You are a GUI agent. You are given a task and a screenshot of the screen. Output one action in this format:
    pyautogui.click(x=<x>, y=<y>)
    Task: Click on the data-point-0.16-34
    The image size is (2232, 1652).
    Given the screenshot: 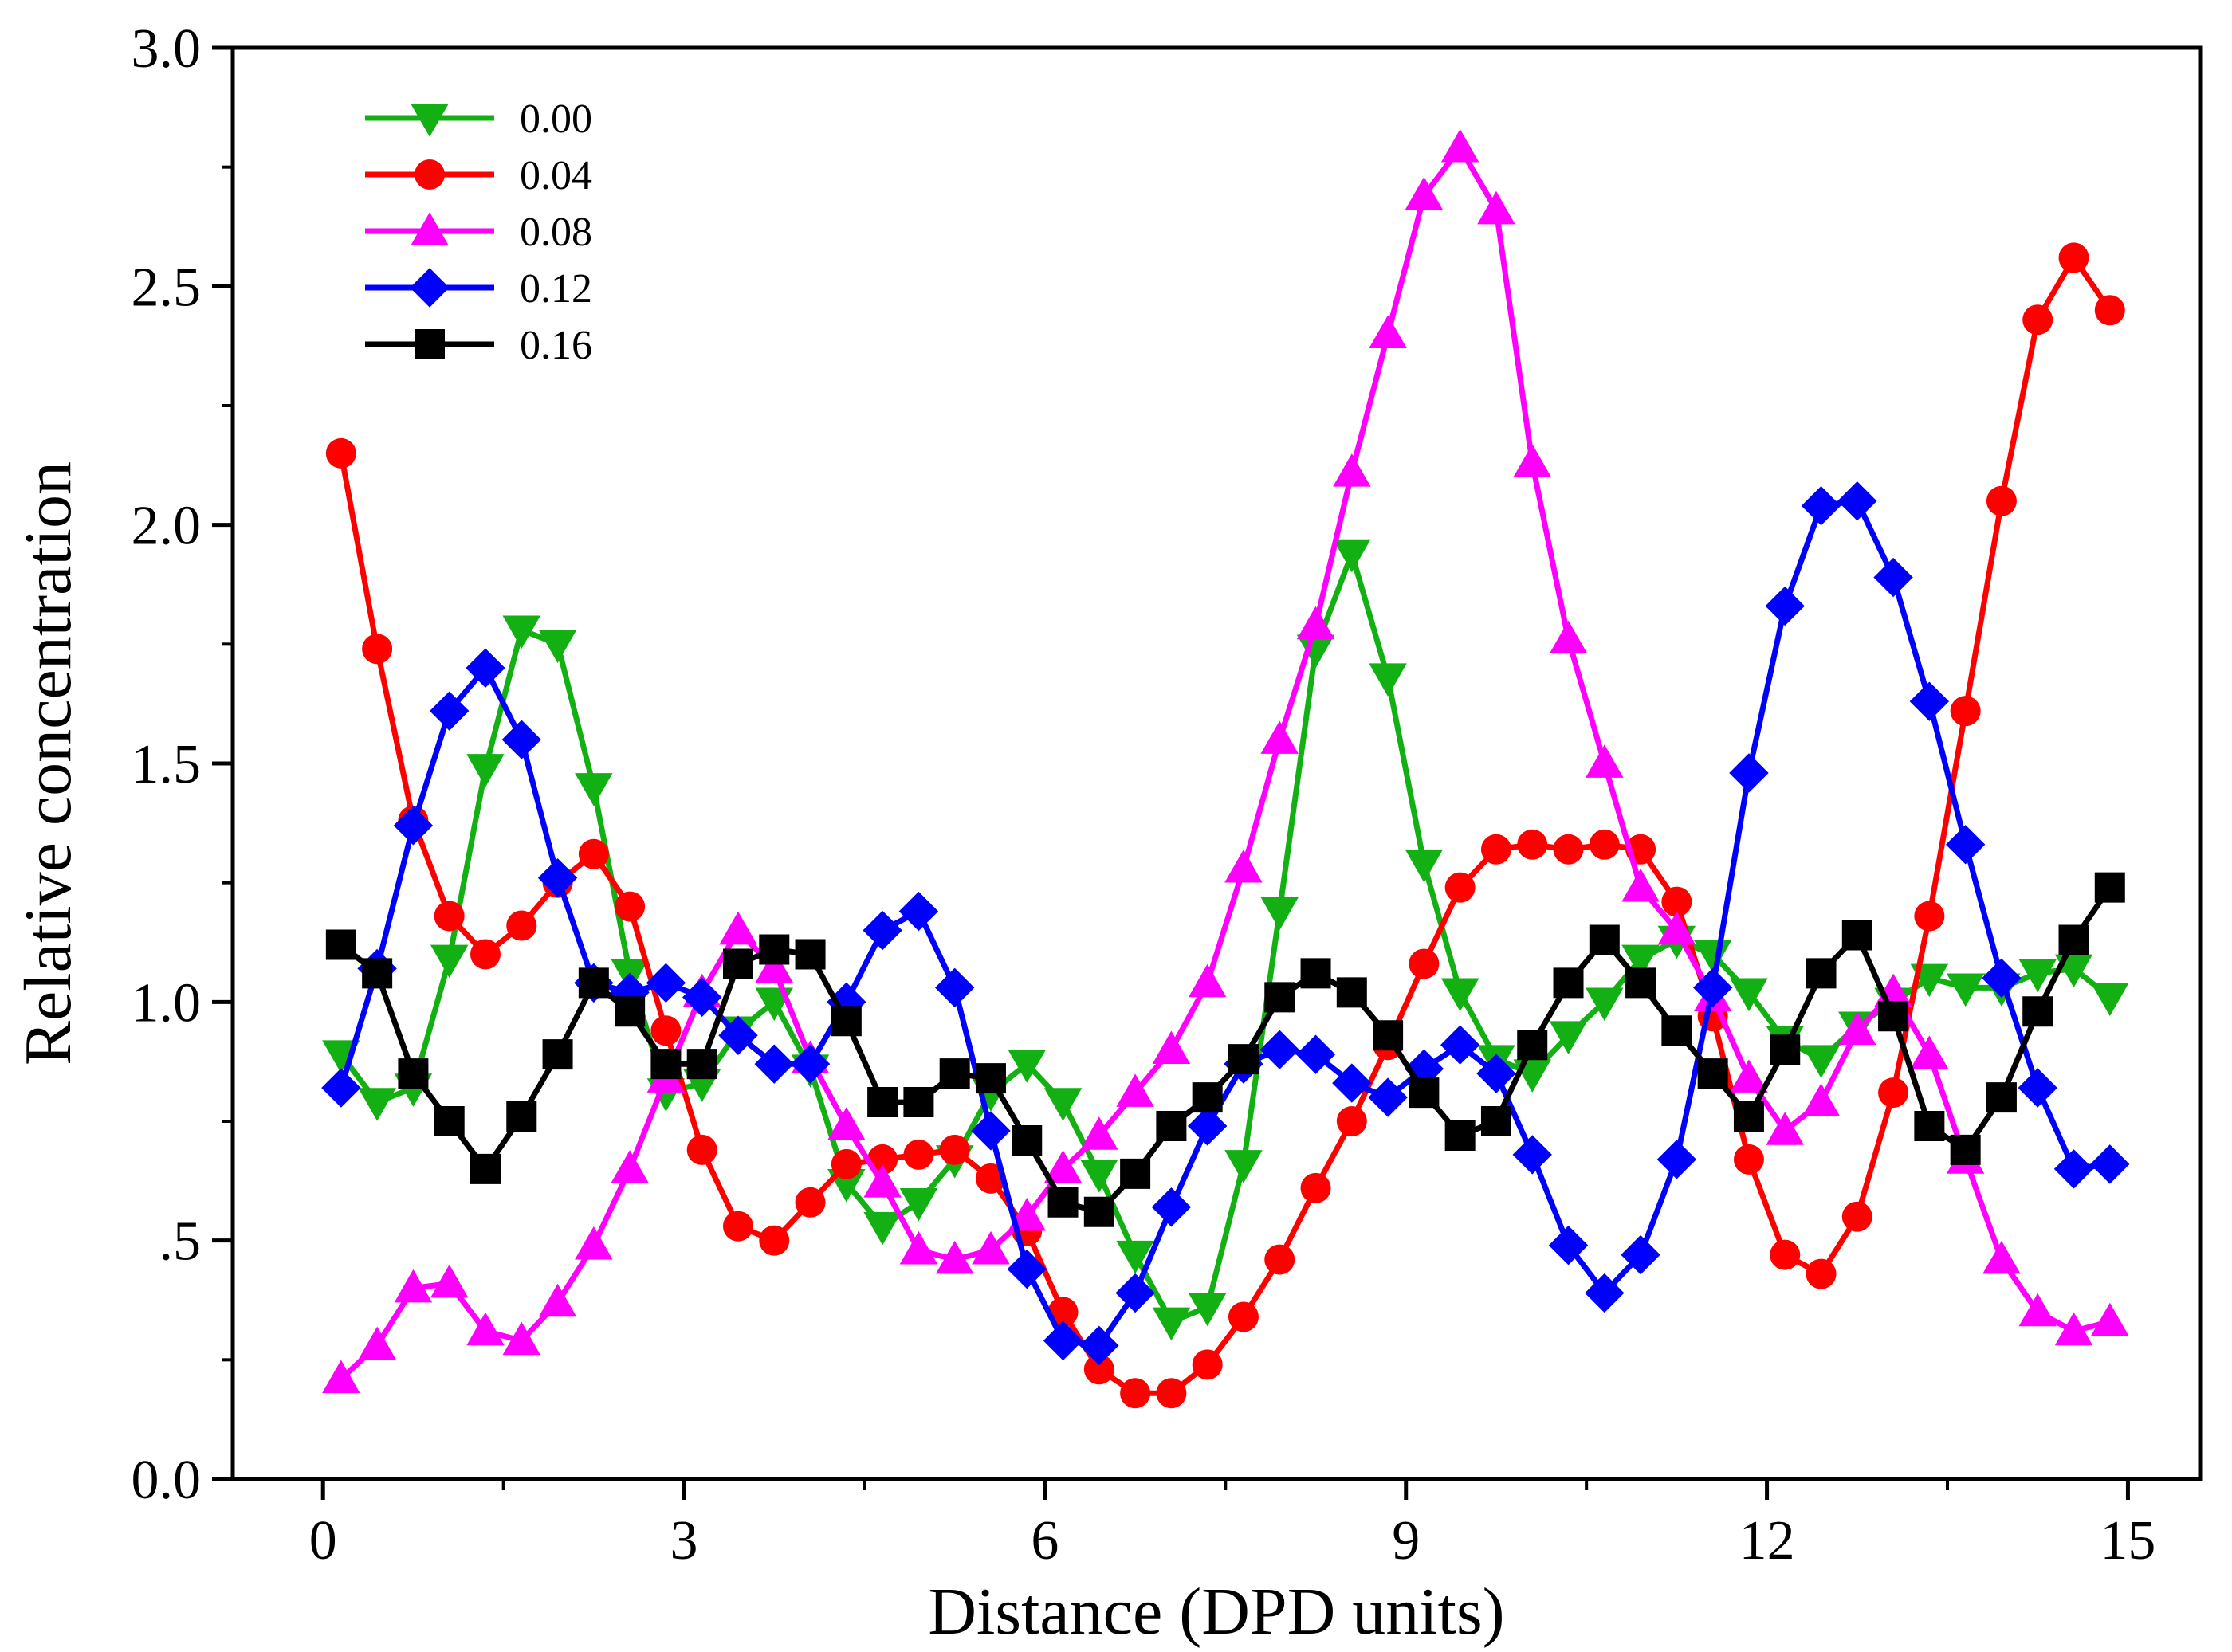 What is the action you would take?
    pyautogui.click(x=1568, y=983)
    